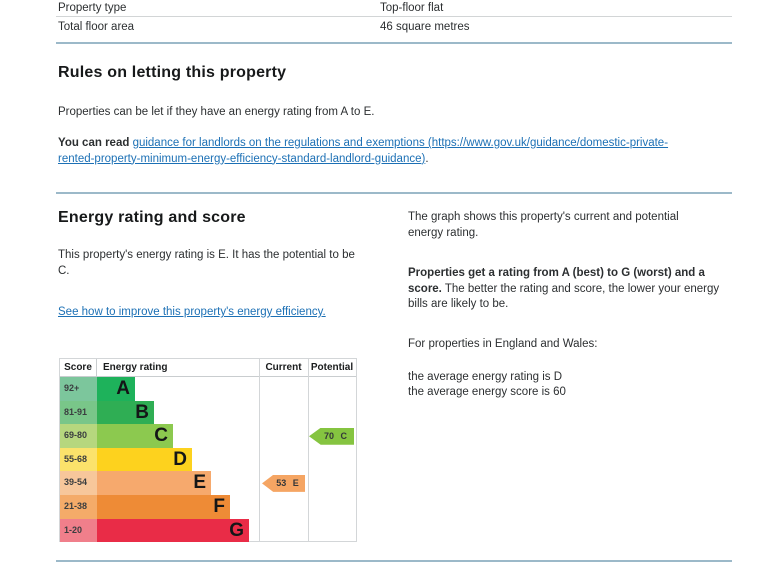 This screenshot has width=768, height=576. Describe the element at coordinates (135, 436) in the screenshot. I see `epc-band-bar-c: C` at that location.